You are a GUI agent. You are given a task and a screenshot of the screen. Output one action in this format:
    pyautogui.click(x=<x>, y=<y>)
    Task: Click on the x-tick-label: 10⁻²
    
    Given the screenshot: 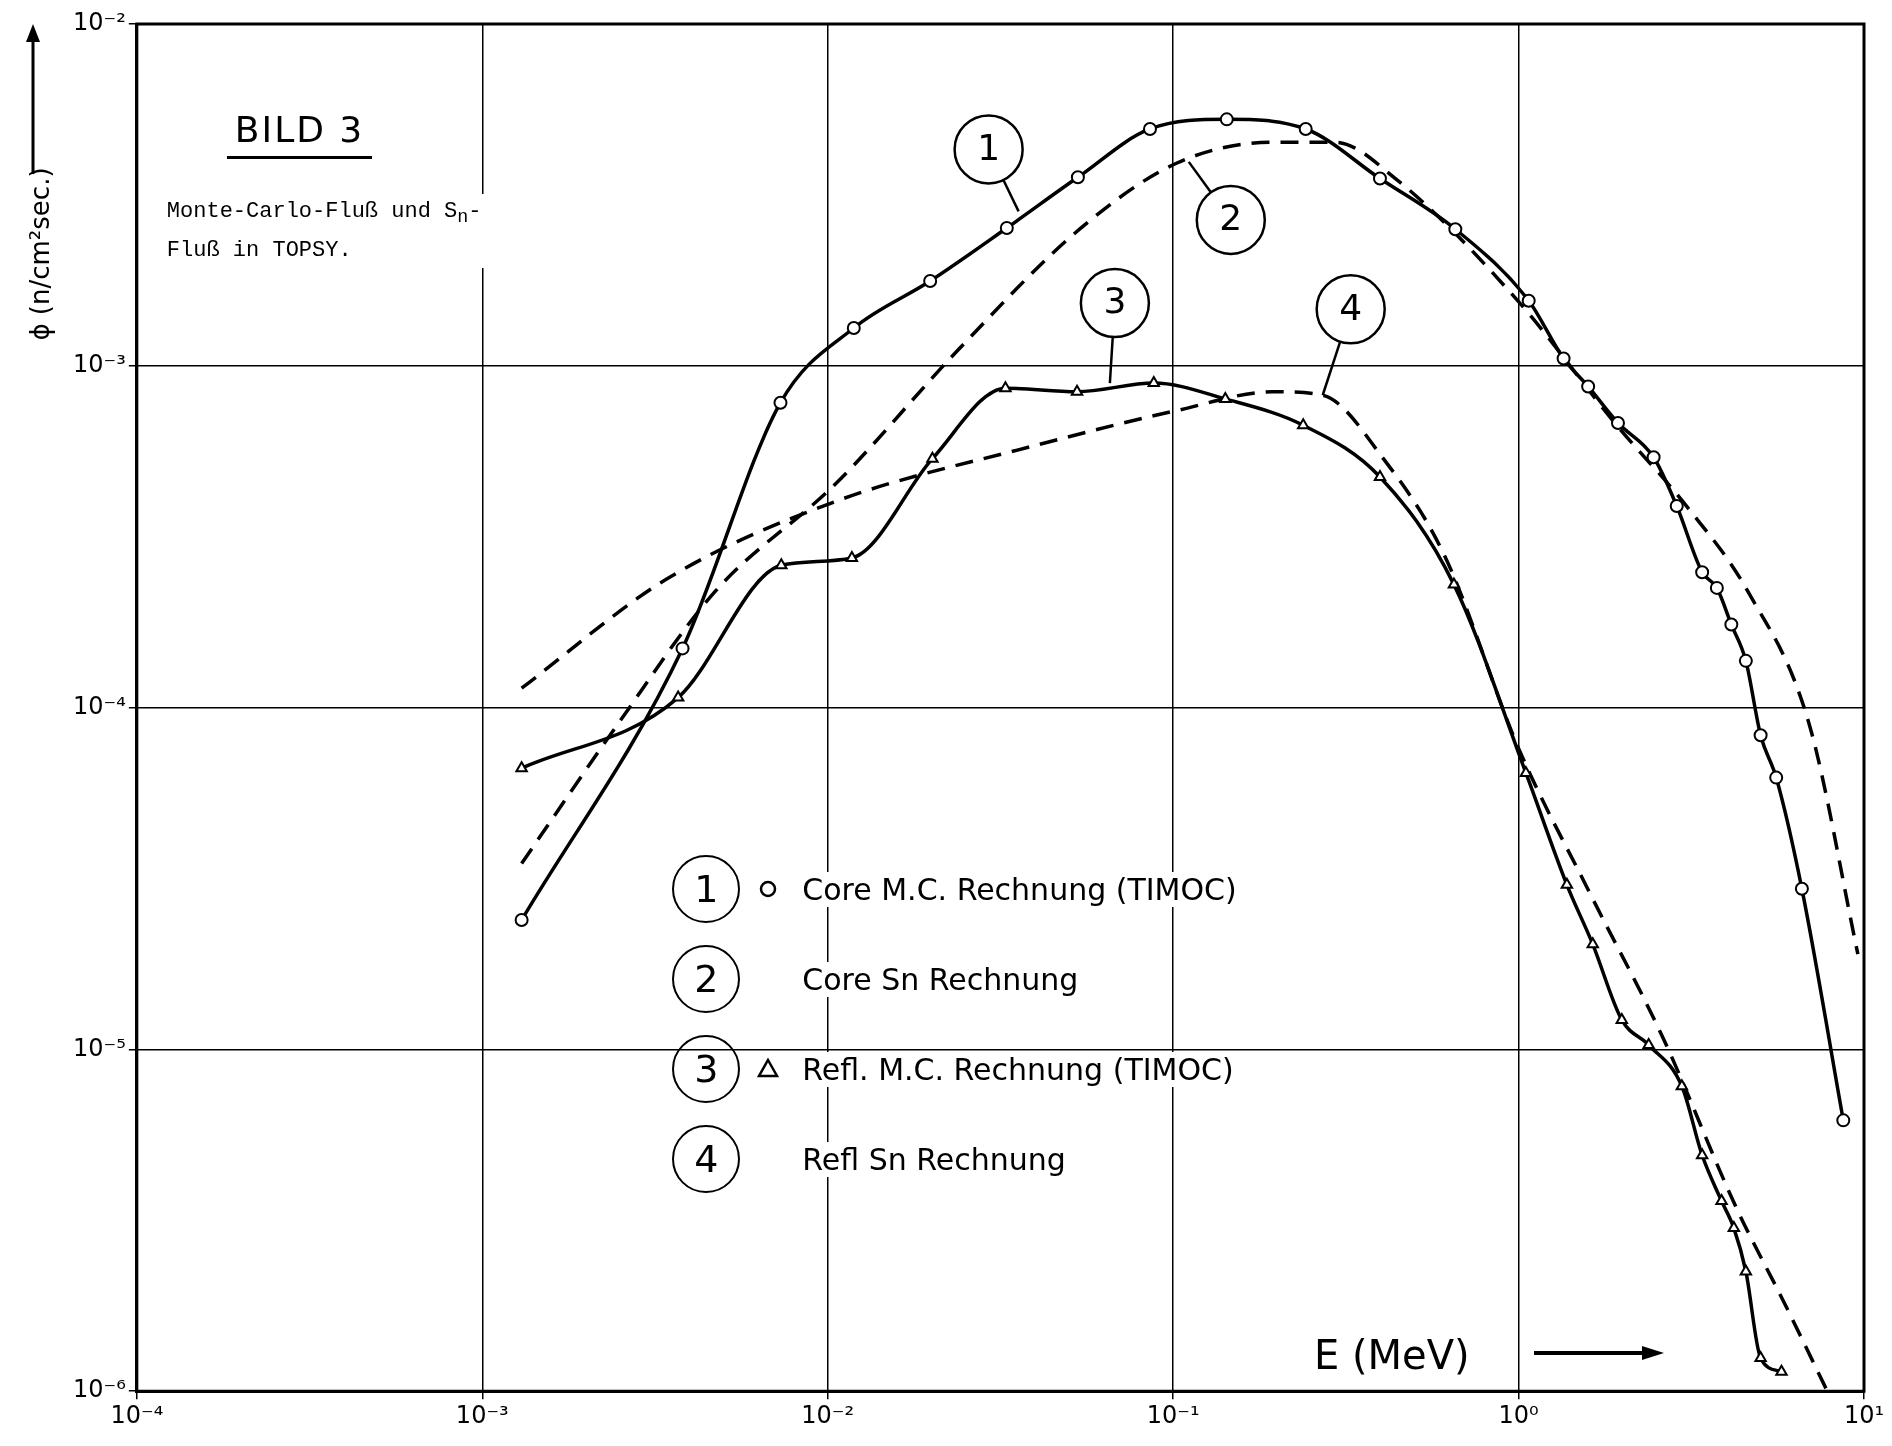 What is the action you would take?
    pyautogui.click(x=828, y=1414)
    